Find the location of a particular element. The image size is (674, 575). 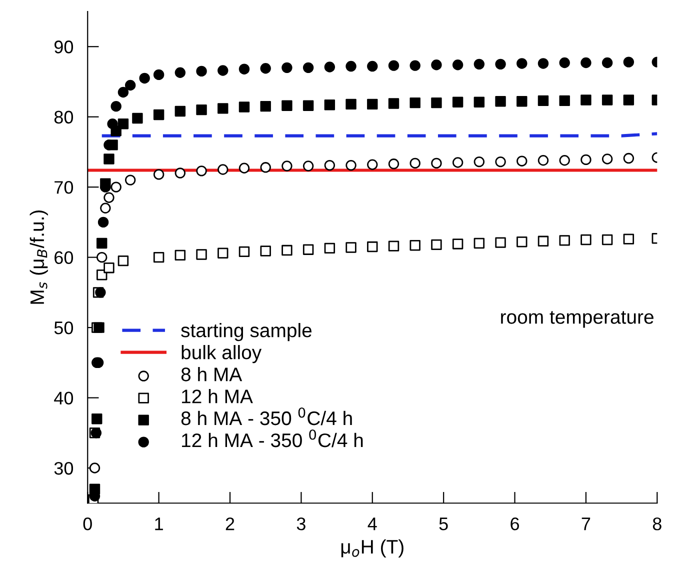

y-tick-label: 70 is located at coordinates (64, 187).